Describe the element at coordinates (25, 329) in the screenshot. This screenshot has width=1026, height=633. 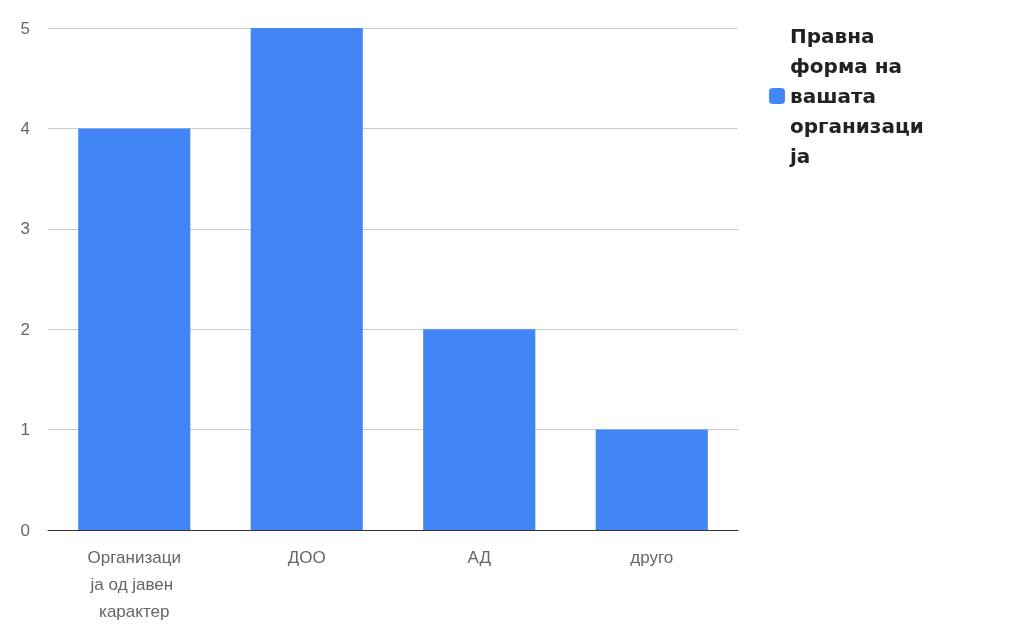
I see `y-tick-label: 2` at that location.